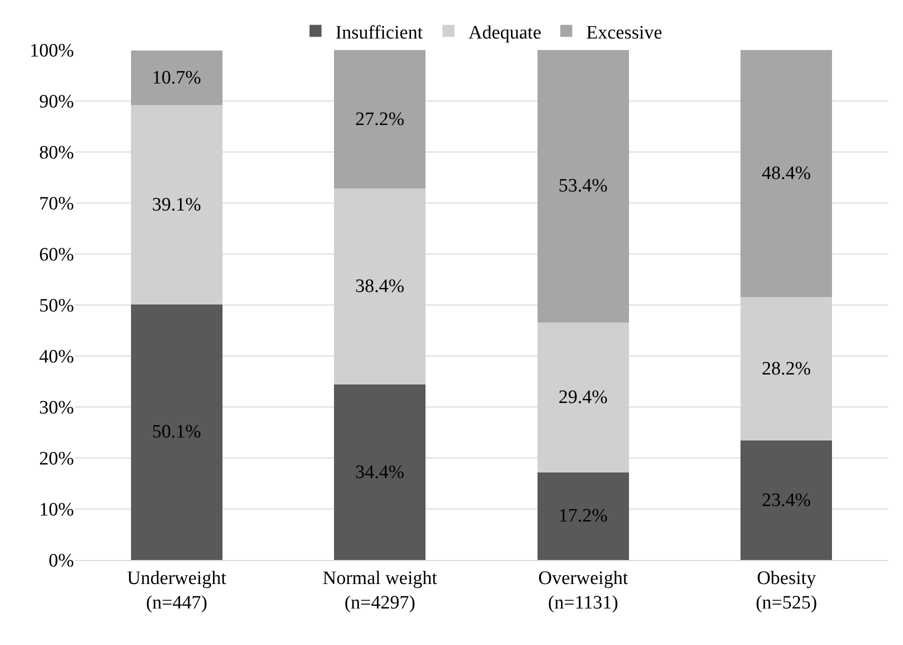 The image size is (903, 645). Describe the element at coordinates (177, 591) in the screenshot. I see `x-tick-label: Underweight (n=447)` at that location.